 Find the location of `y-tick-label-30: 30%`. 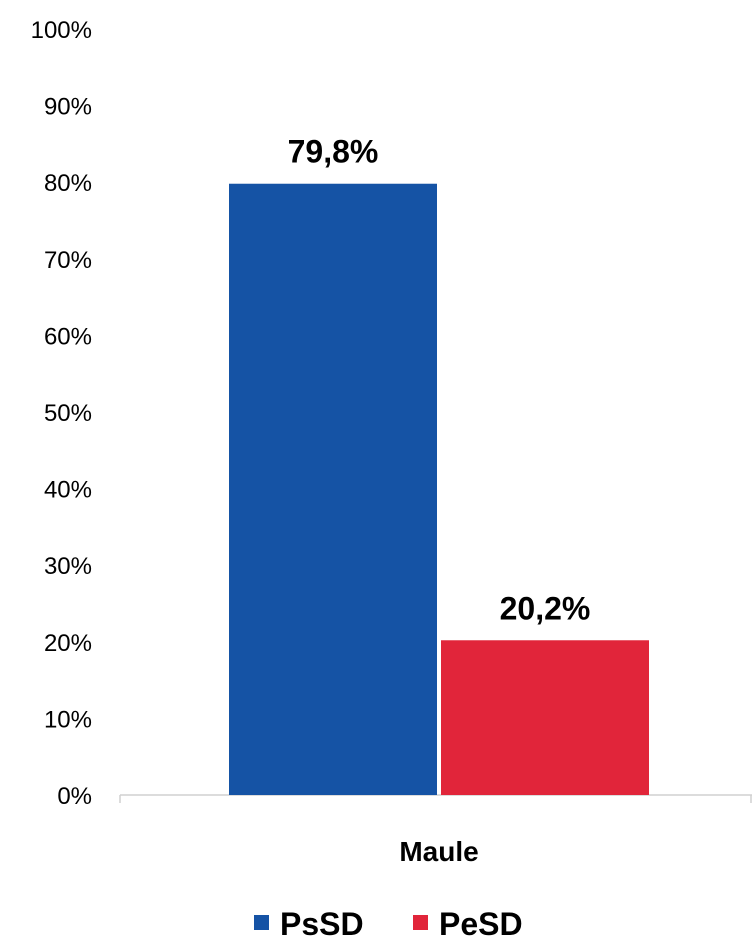

y-tick-label-30: 30% is located at coordinates (68, 566).